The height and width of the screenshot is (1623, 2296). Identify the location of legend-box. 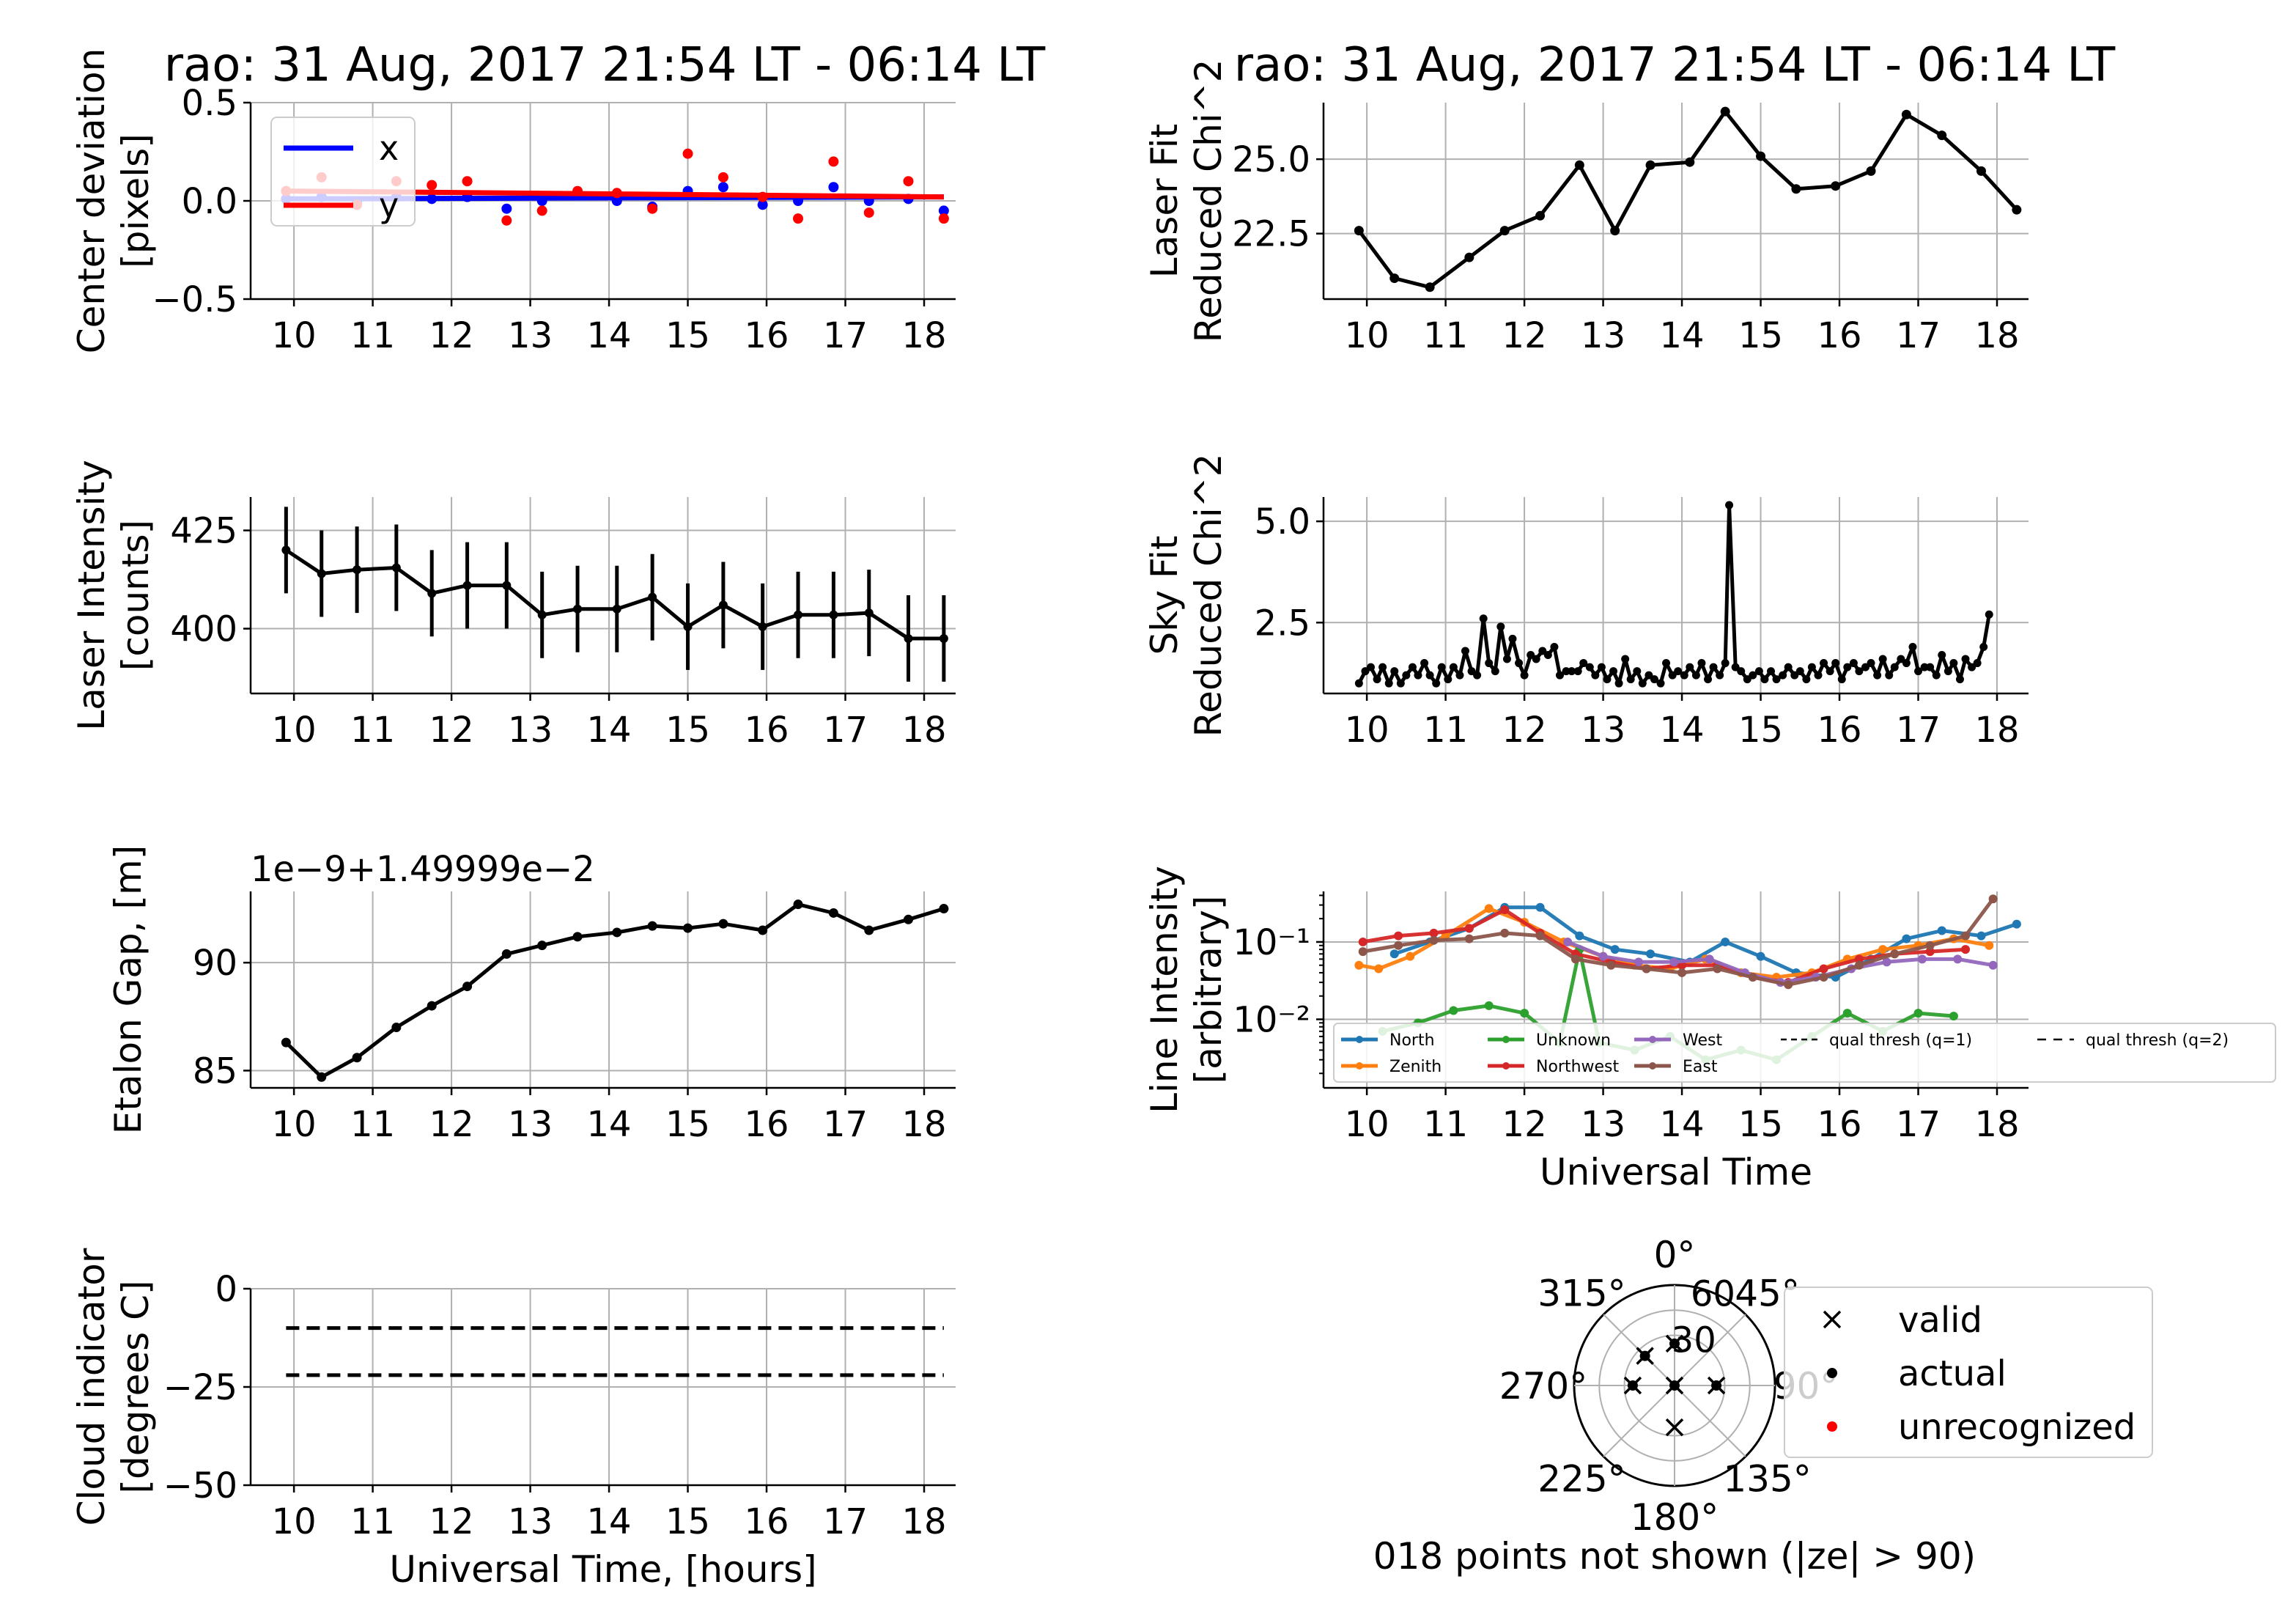
(1804, 1053).